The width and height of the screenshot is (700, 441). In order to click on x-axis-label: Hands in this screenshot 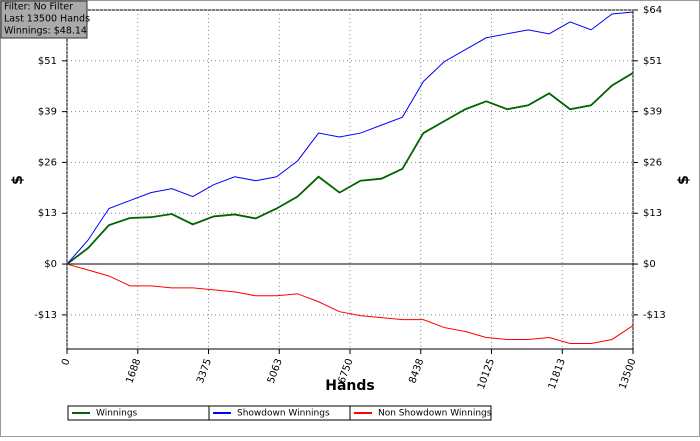, I will do `click(350, 386)`.